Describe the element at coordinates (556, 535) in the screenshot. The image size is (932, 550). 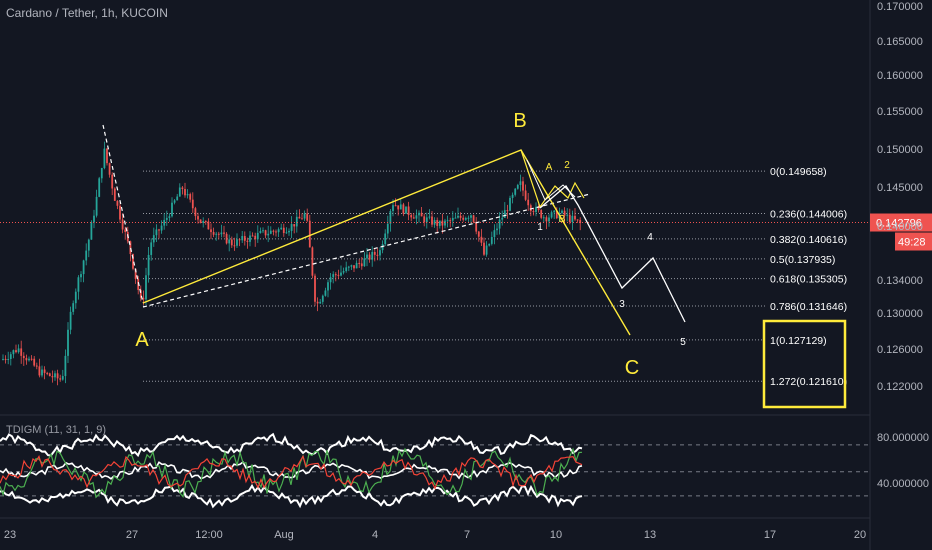
I see `time-tick-label: 10` at that location.